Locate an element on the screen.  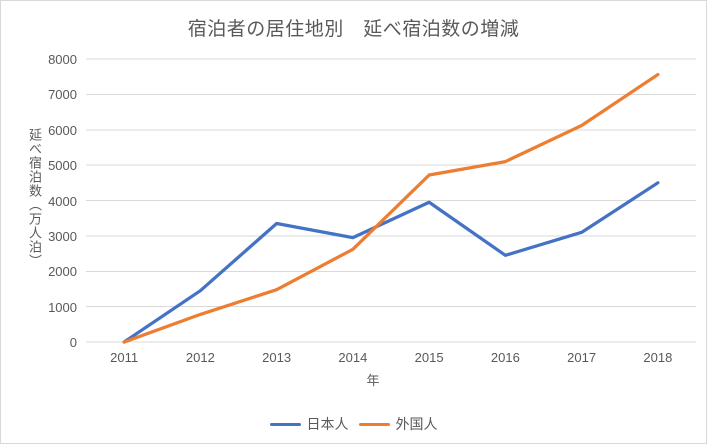
legend-label-foreigner: 外国人 is located at coordinates (416, 424).